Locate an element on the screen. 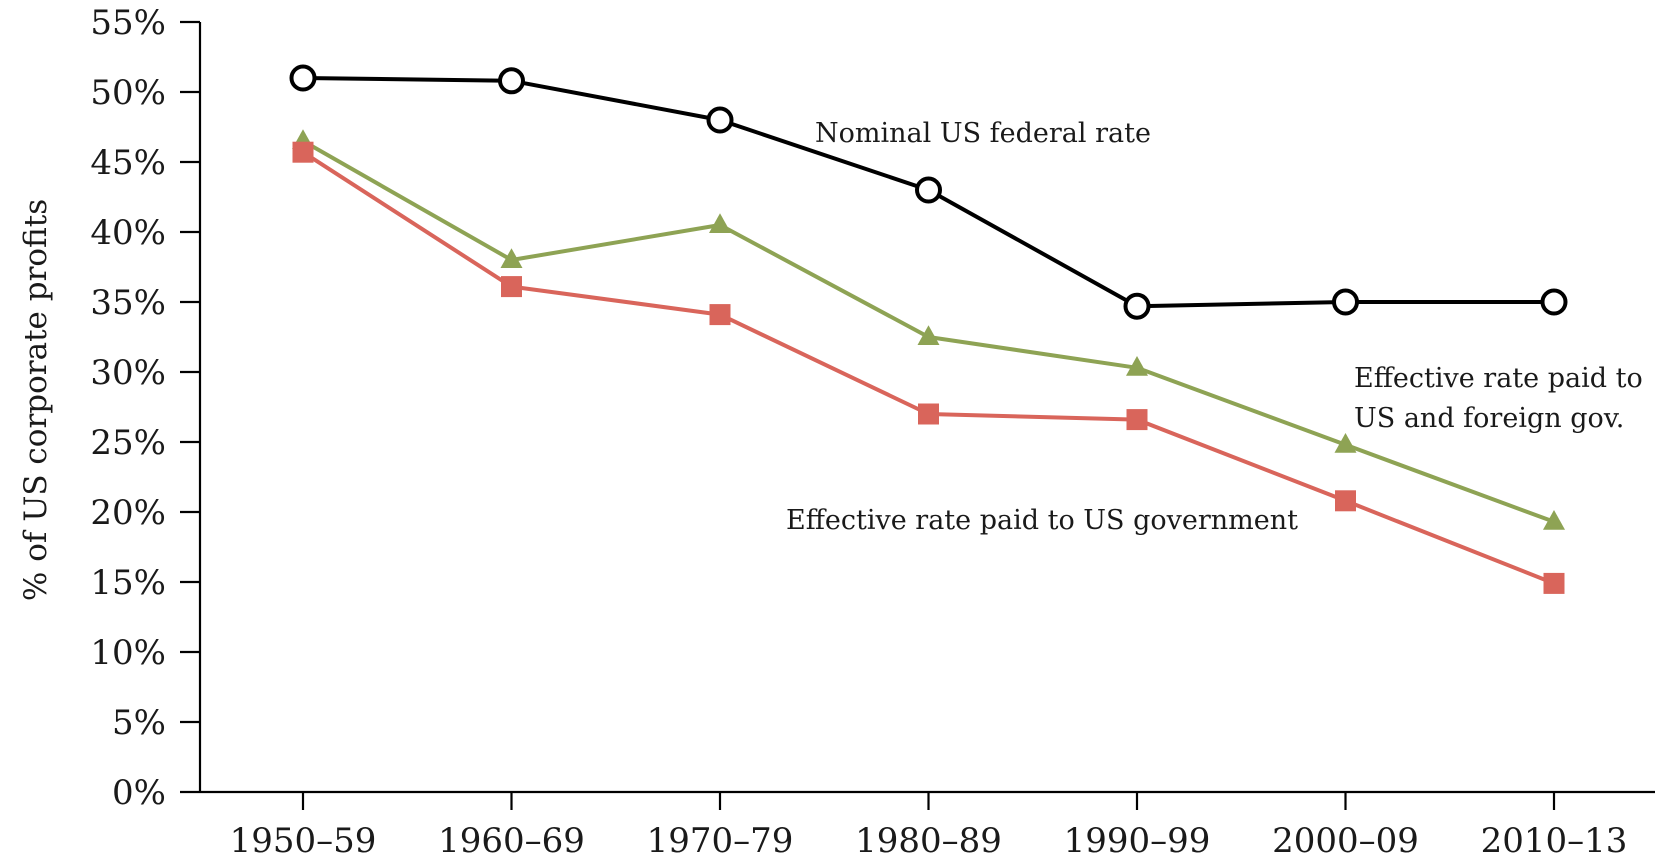 This screenshot has height=860, width=1663. y-tick-label: 50% is located at coordinates (128, 93).